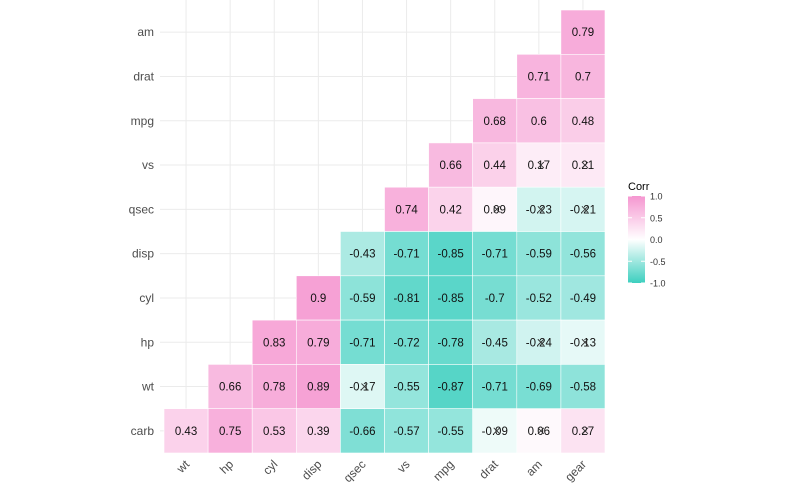 The image size is (800, 494). Describe the element at coordinates (142, 231) in the screenshot. I see `y-axis-labels: am drat mpg vs qsec disp cyl hp wt carb` at that location.